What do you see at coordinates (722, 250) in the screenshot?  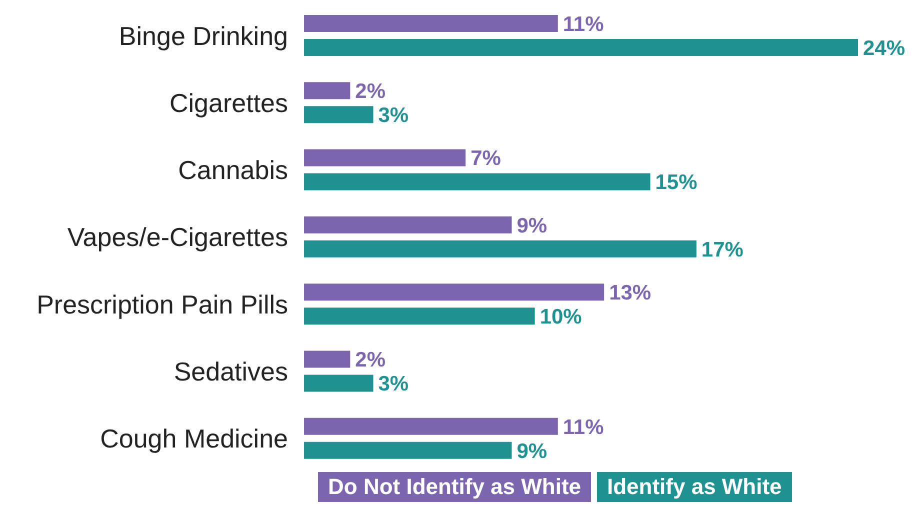 I see `data-label: 17%` at bounding box center [722, 250].